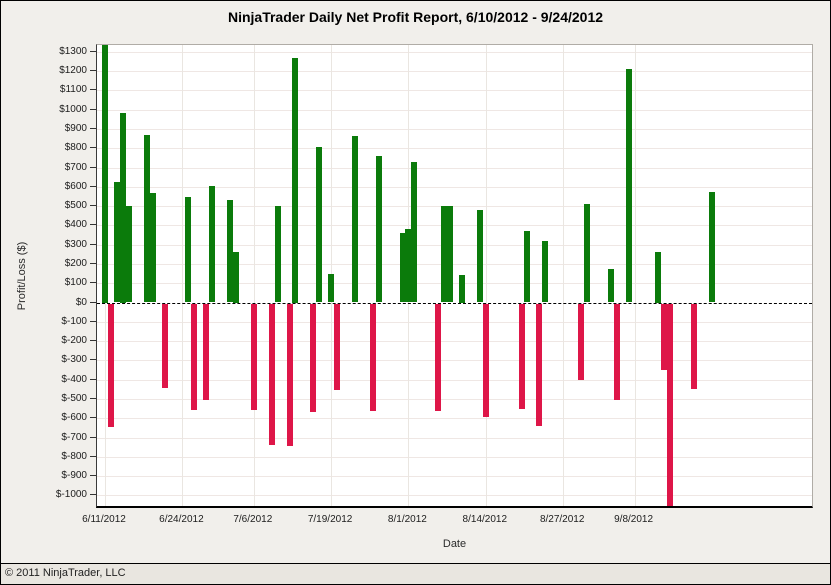 The height and width of the screenshot is (585, 831). I want to click on y-tick-label: $-500, so click(74, 398).